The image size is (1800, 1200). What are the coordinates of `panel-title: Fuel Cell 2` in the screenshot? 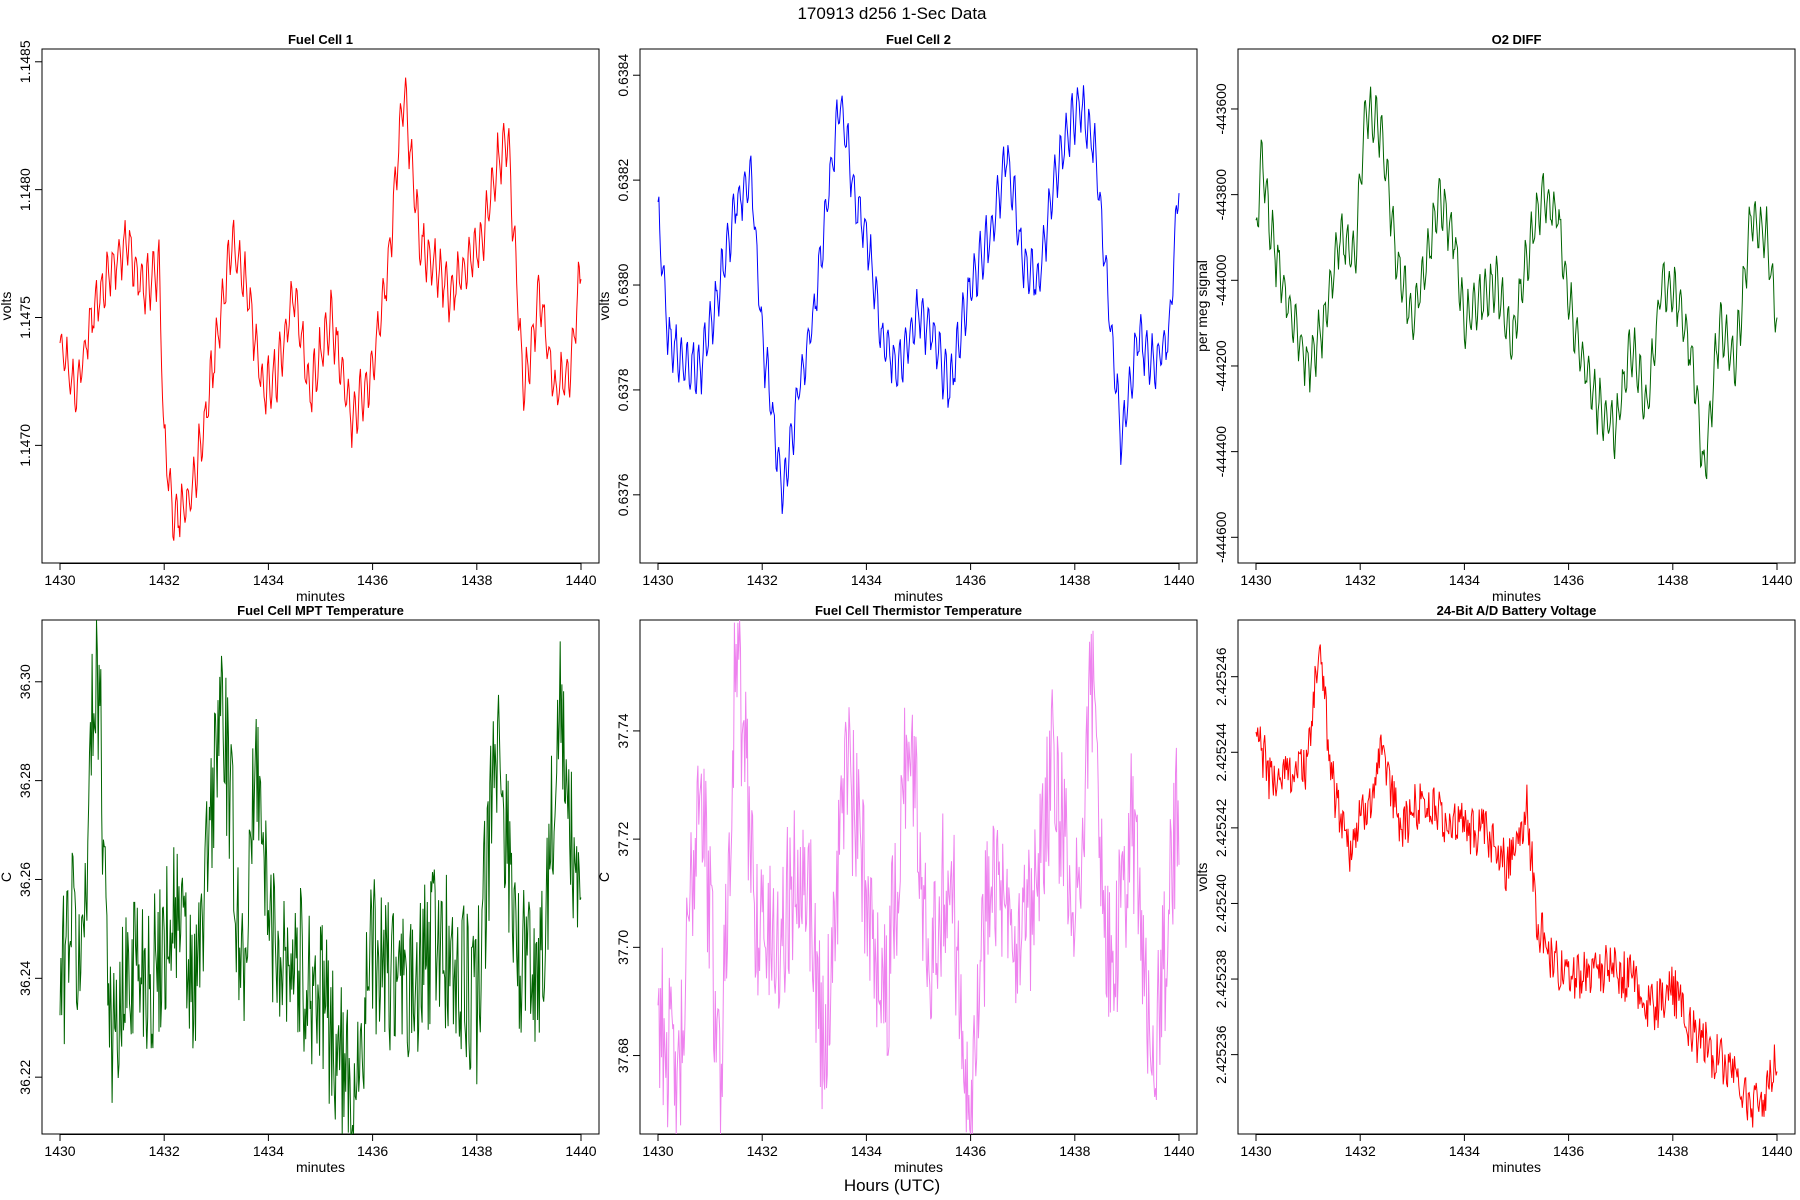 It's located at (918, 39).